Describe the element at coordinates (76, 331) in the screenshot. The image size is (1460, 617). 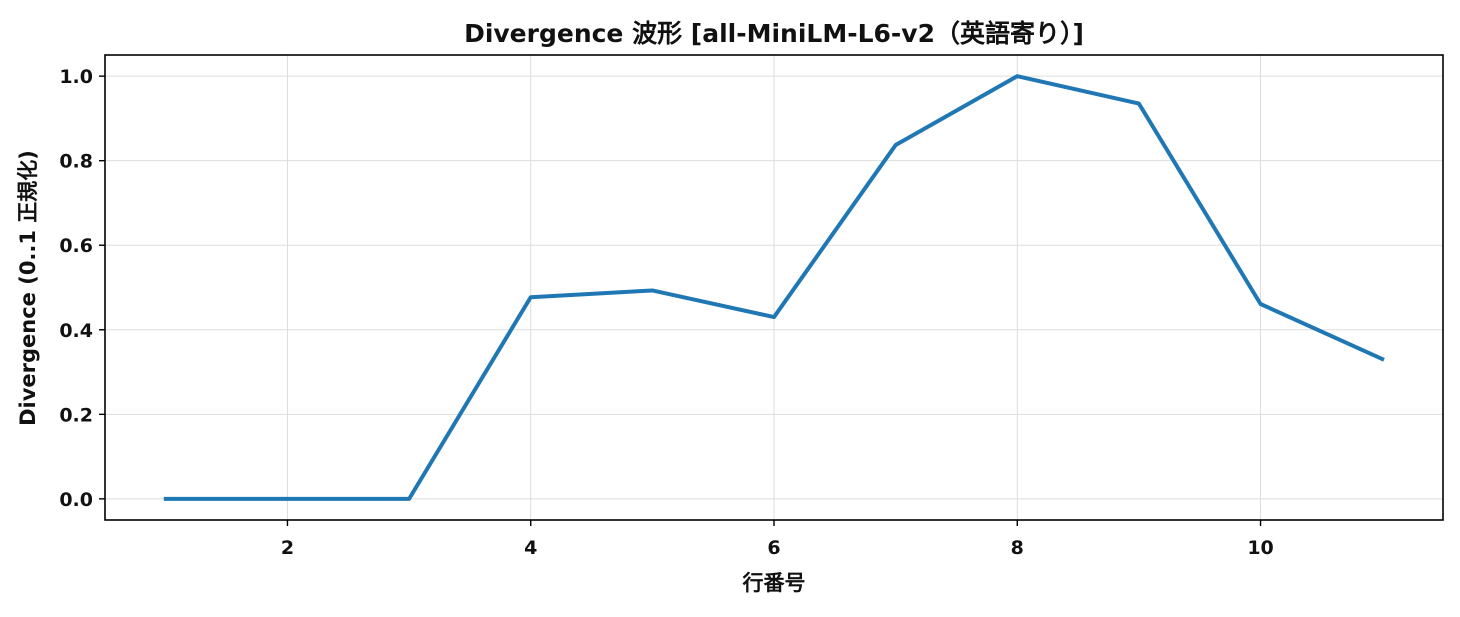
I see `y-tick-label: 0.4` at that location.